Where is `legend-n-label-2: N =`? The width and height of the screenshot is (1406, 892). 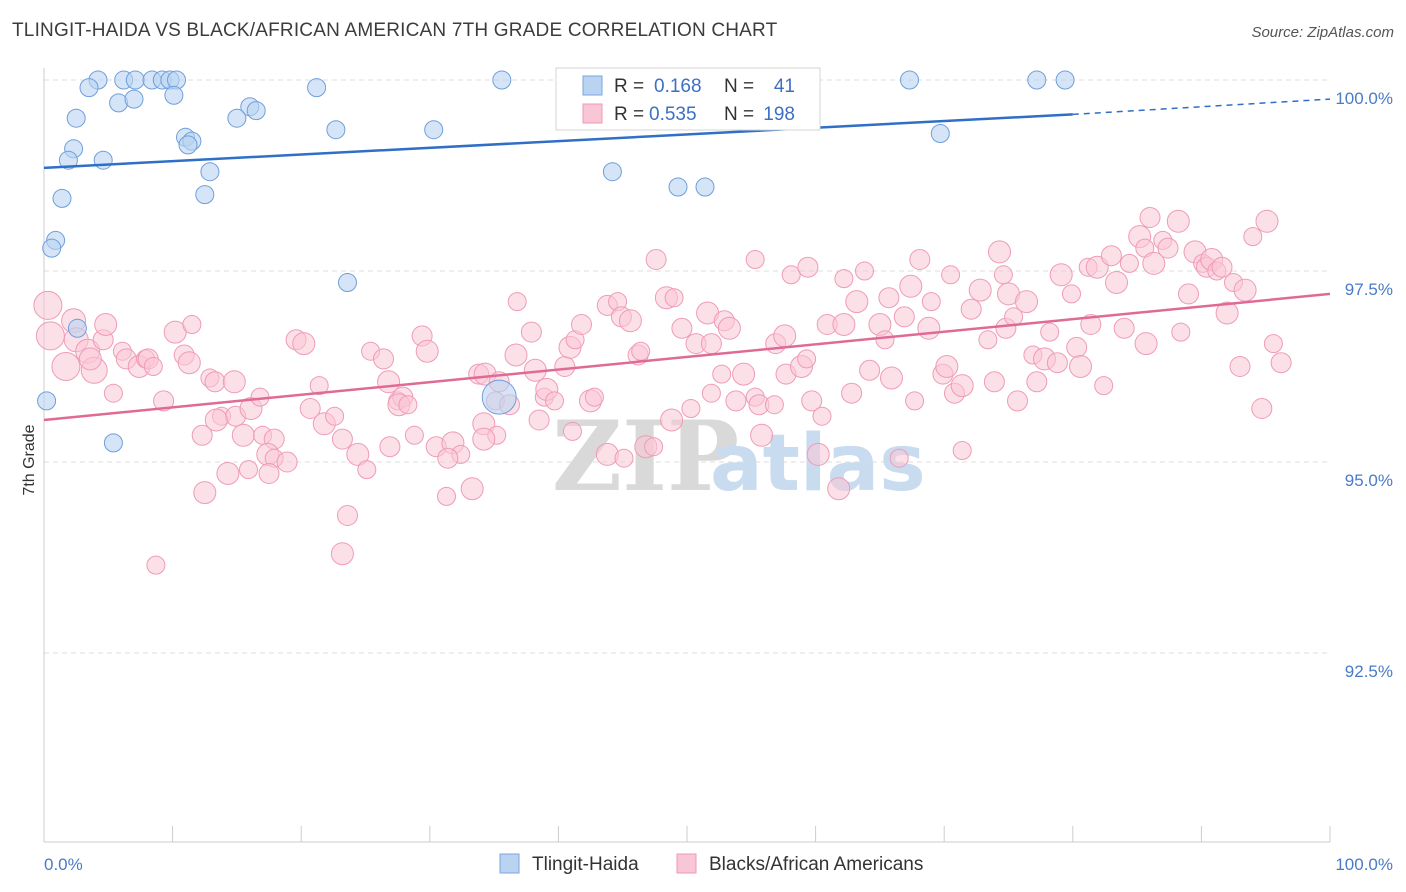
legend-n-label-2: N = is located at coordinates (739, 114).